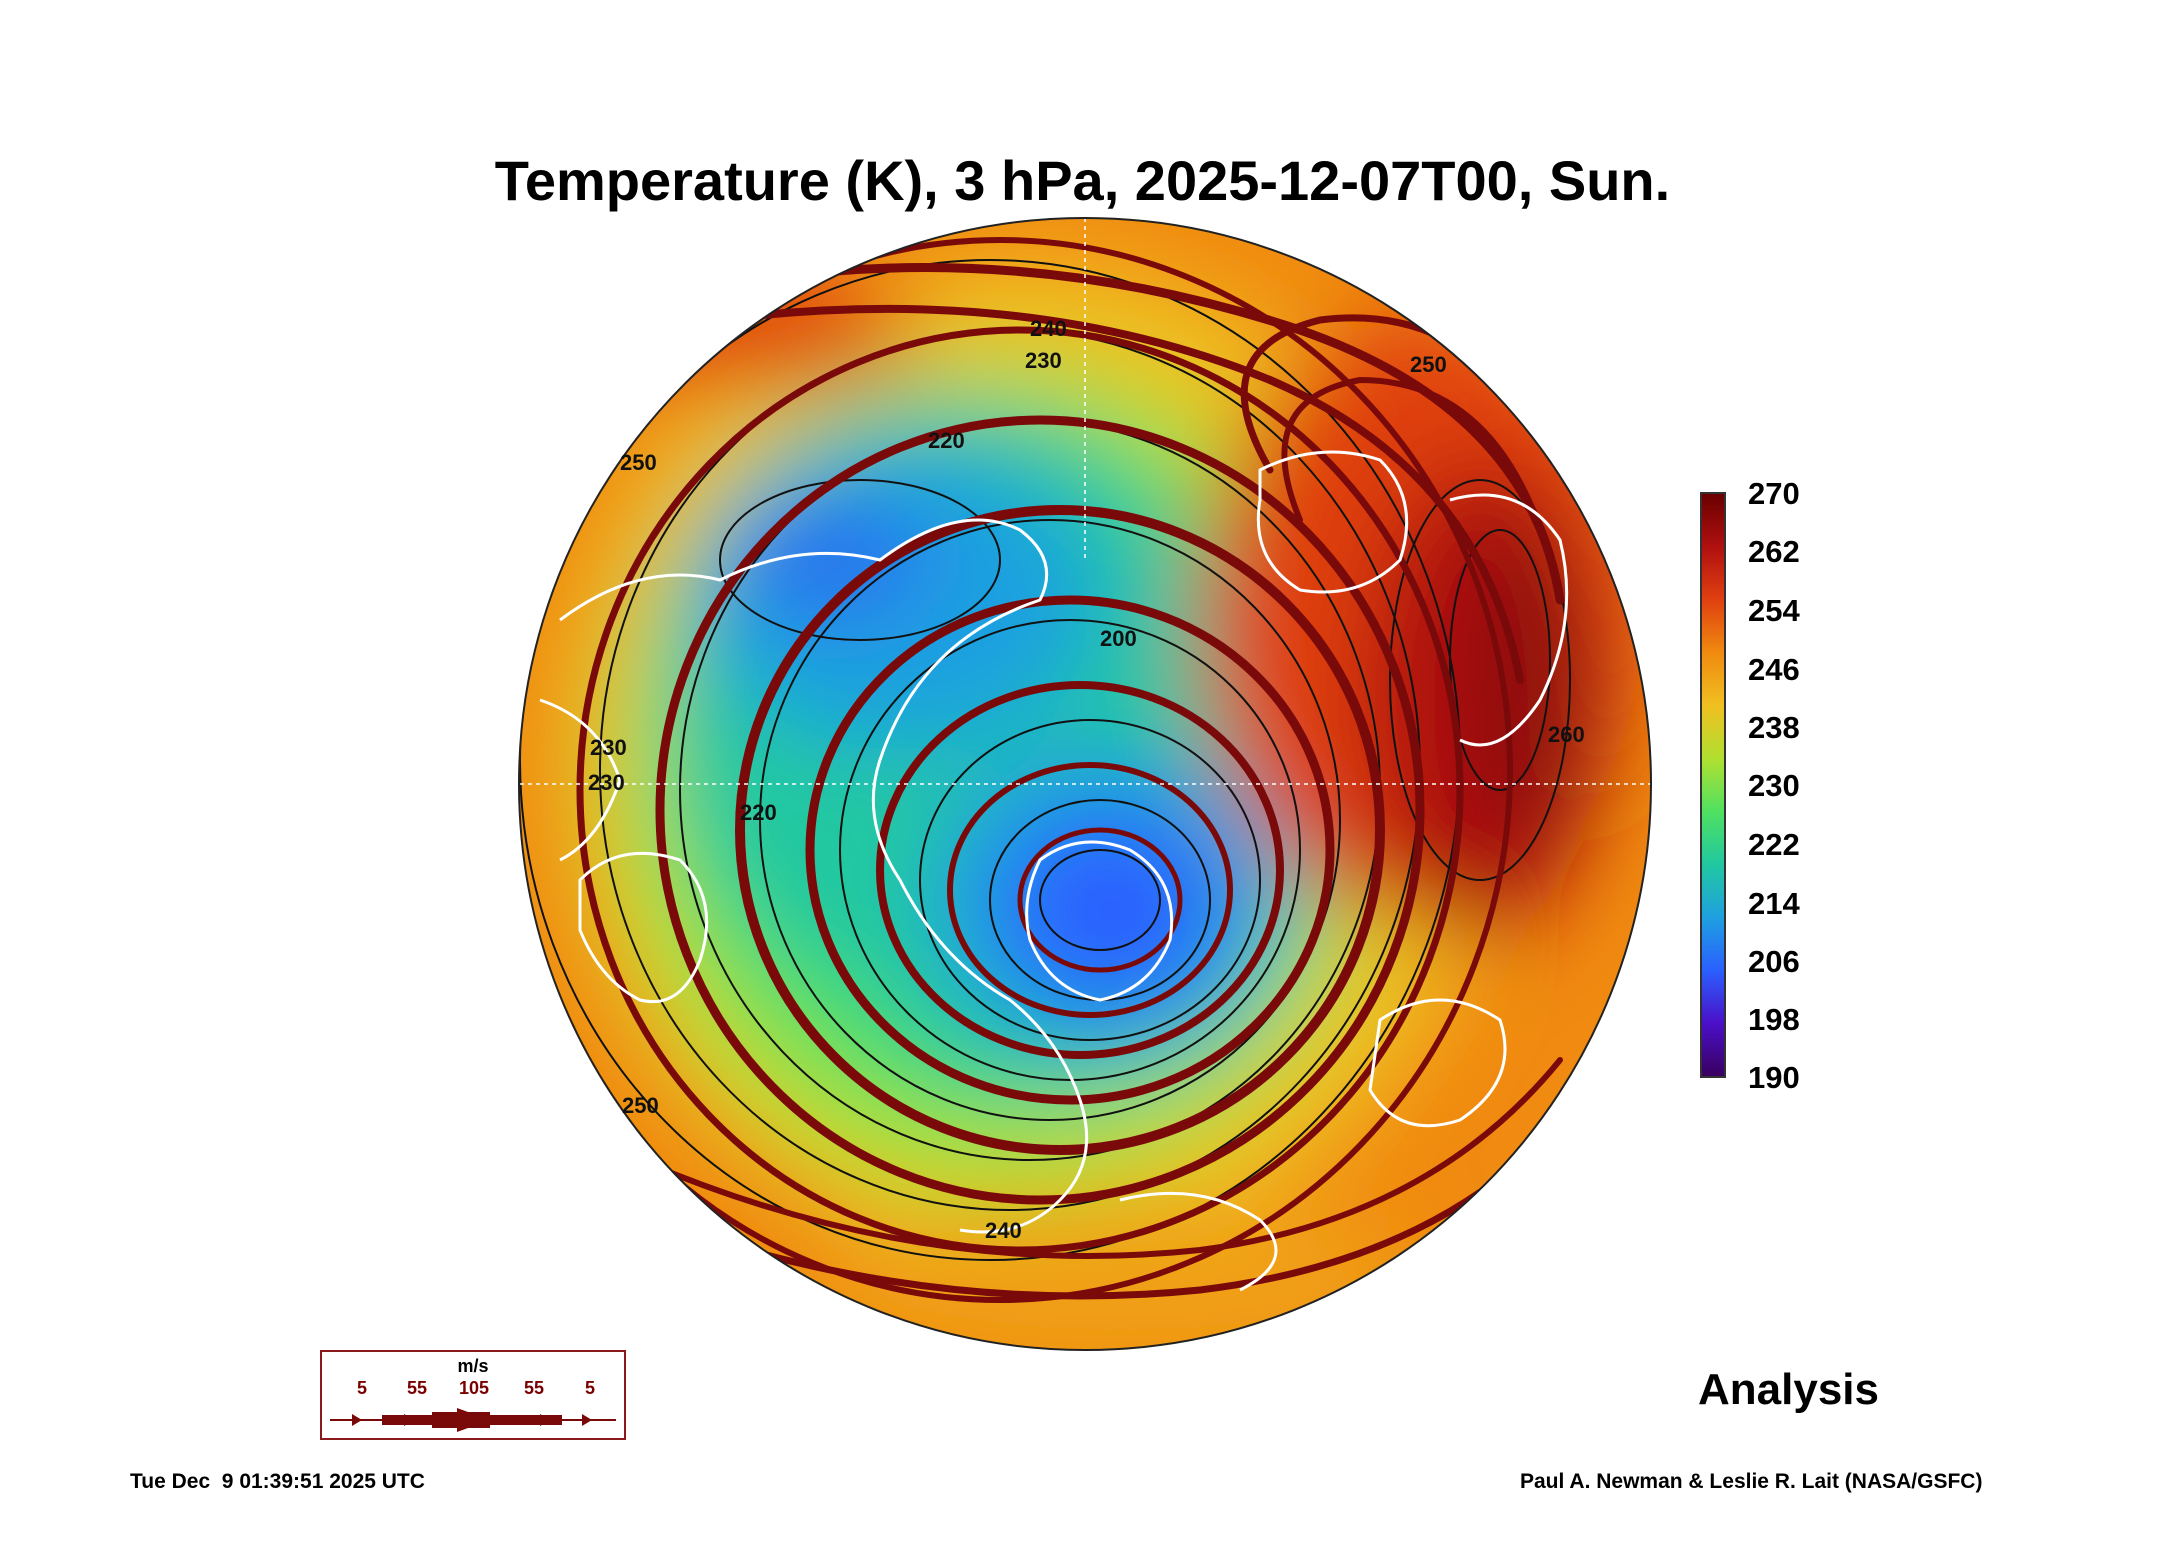  What do you see at coordinates (1788, 1389) in the screenshot?
I see `analysis-label: Analysis` at bounding box center [1788, 1389].